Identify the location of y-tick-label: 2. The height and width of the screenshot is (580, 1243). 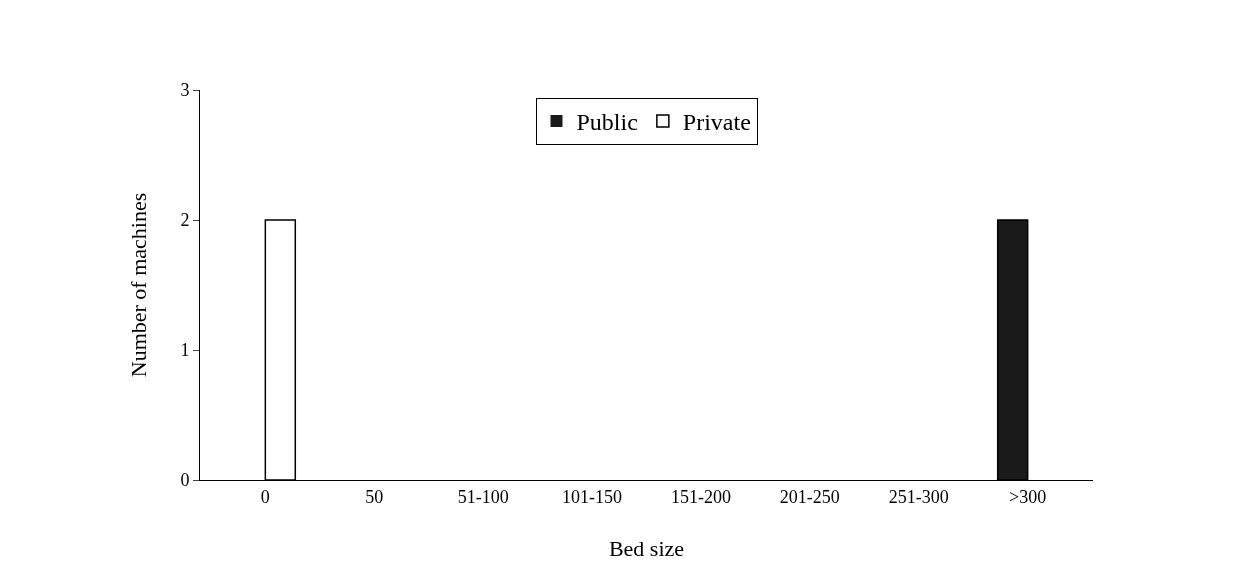
(185, 220).